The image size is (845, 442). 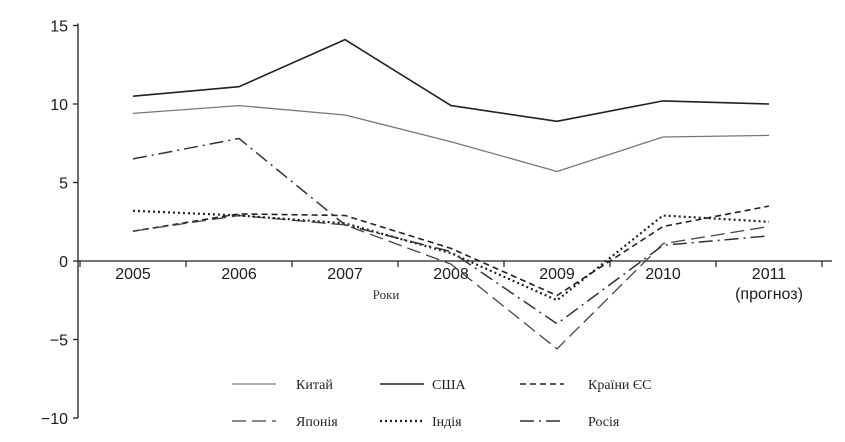 What do you see at coordinates (769, 274) in the screenshot?
I see `x-tick-label: 2011` at bounding box center [769, 274].